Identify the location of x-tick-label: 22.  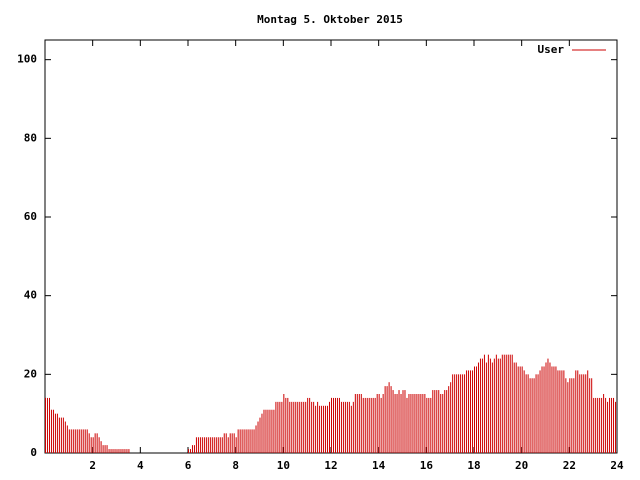
(569, 465).